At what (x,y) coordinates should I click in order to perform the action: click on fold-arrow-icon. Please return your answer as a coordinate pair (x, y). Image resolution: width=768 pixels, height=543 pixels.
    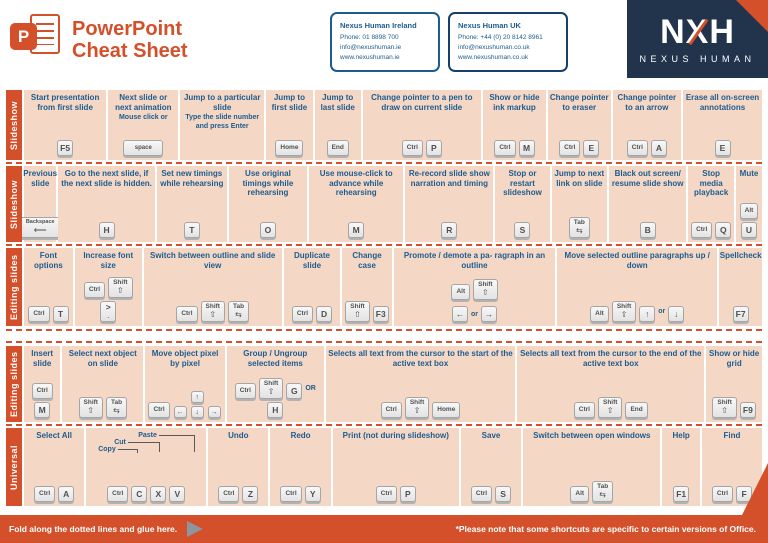
    Looking at the image, I should click on (195, 529).